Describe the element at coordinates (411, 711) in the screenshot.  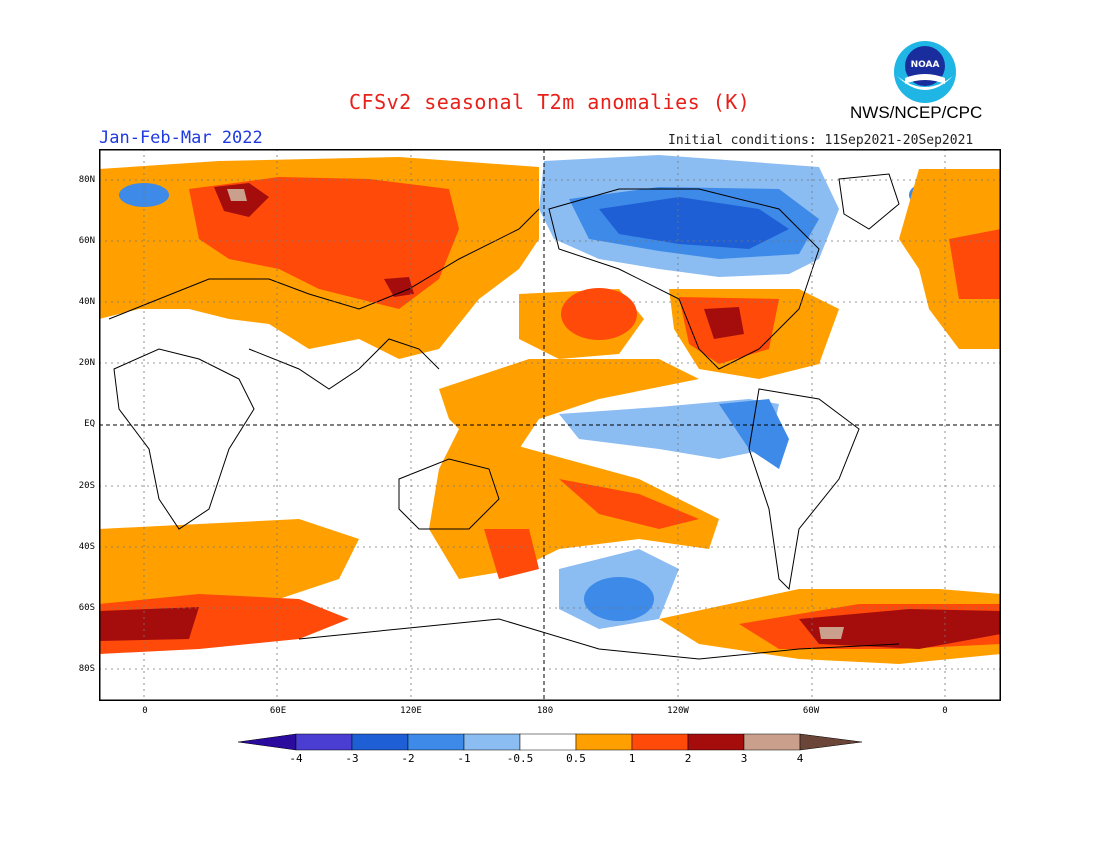
I see `lon-label-120e: 120E` at that location.